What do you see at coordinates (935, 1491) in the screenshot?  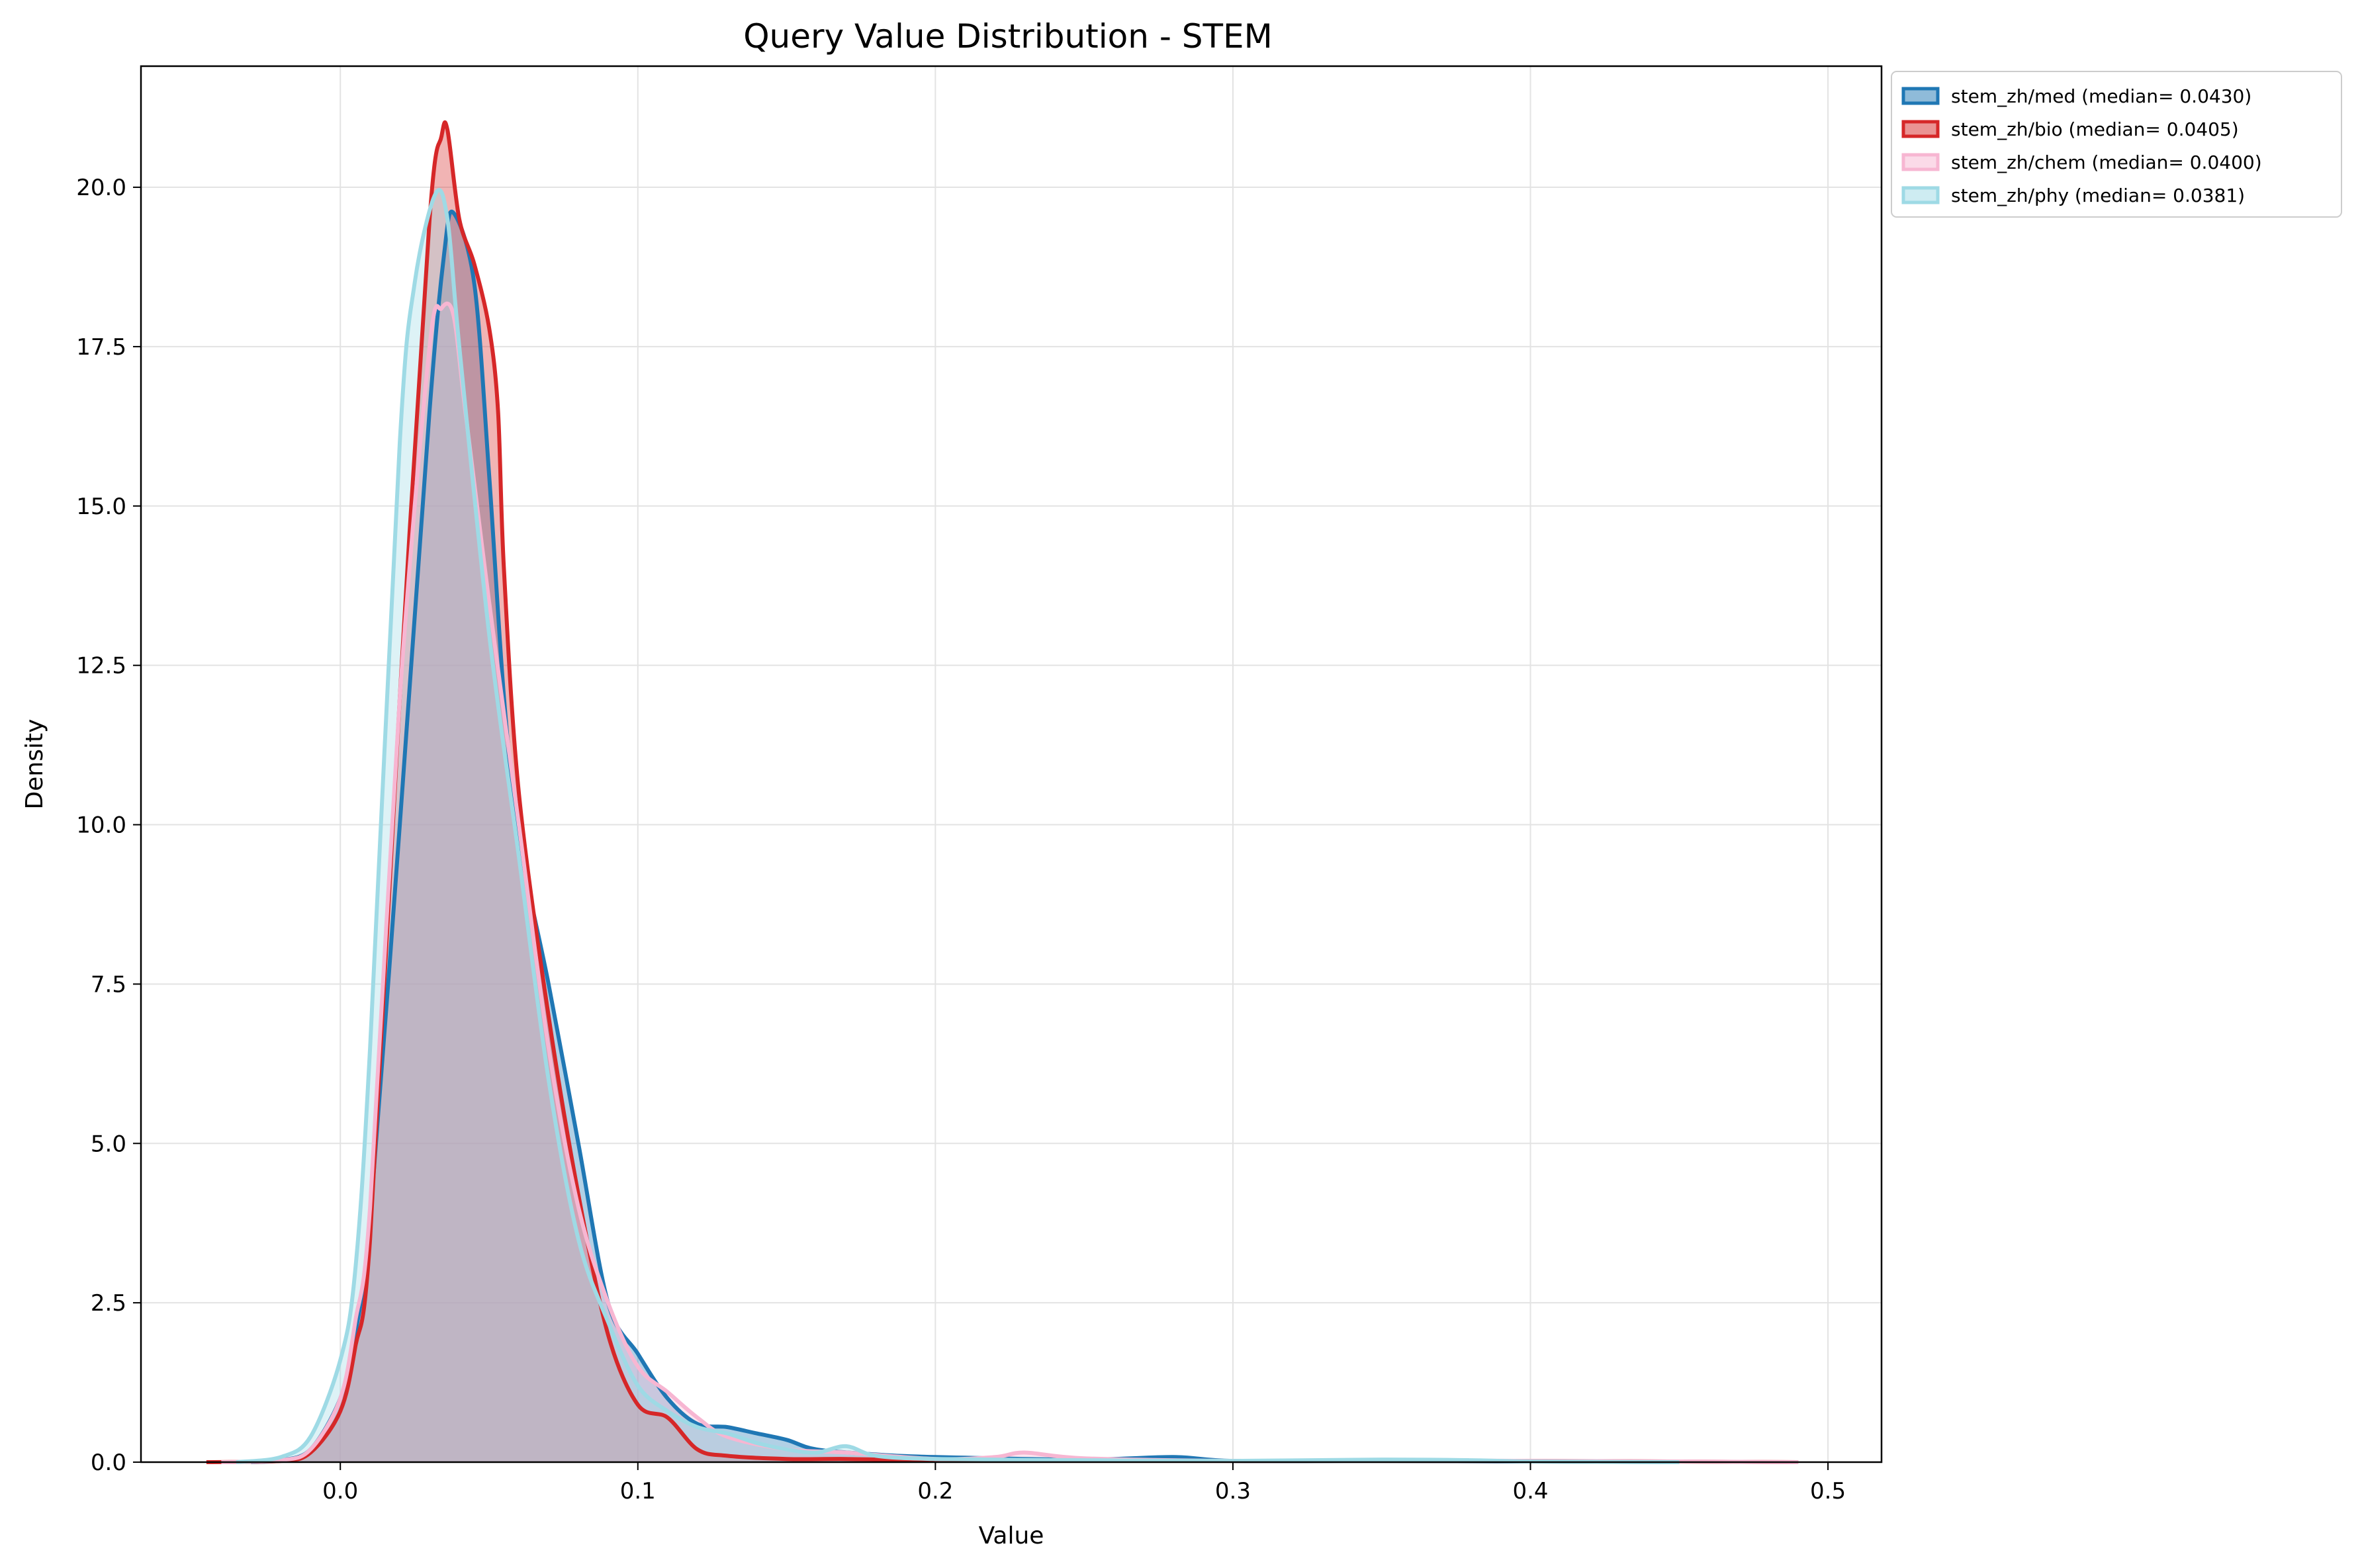 I see `x-tick-label: 0.2` at bounding box center [935, 1491].